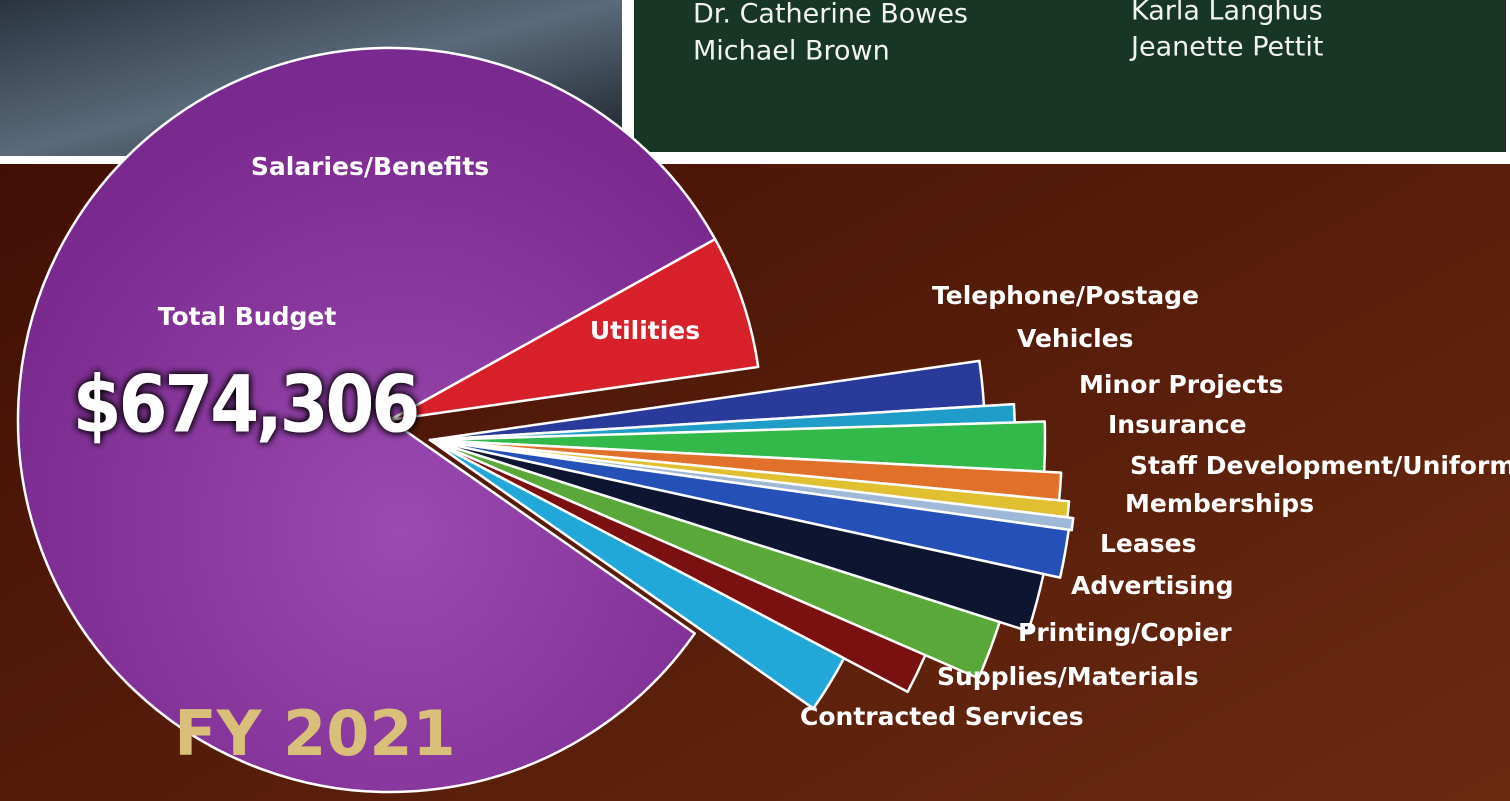 Image resolution: width=1510 pixels, height=801 pixels. I want to click on member-name: Michael Brown, so click(791, 51).